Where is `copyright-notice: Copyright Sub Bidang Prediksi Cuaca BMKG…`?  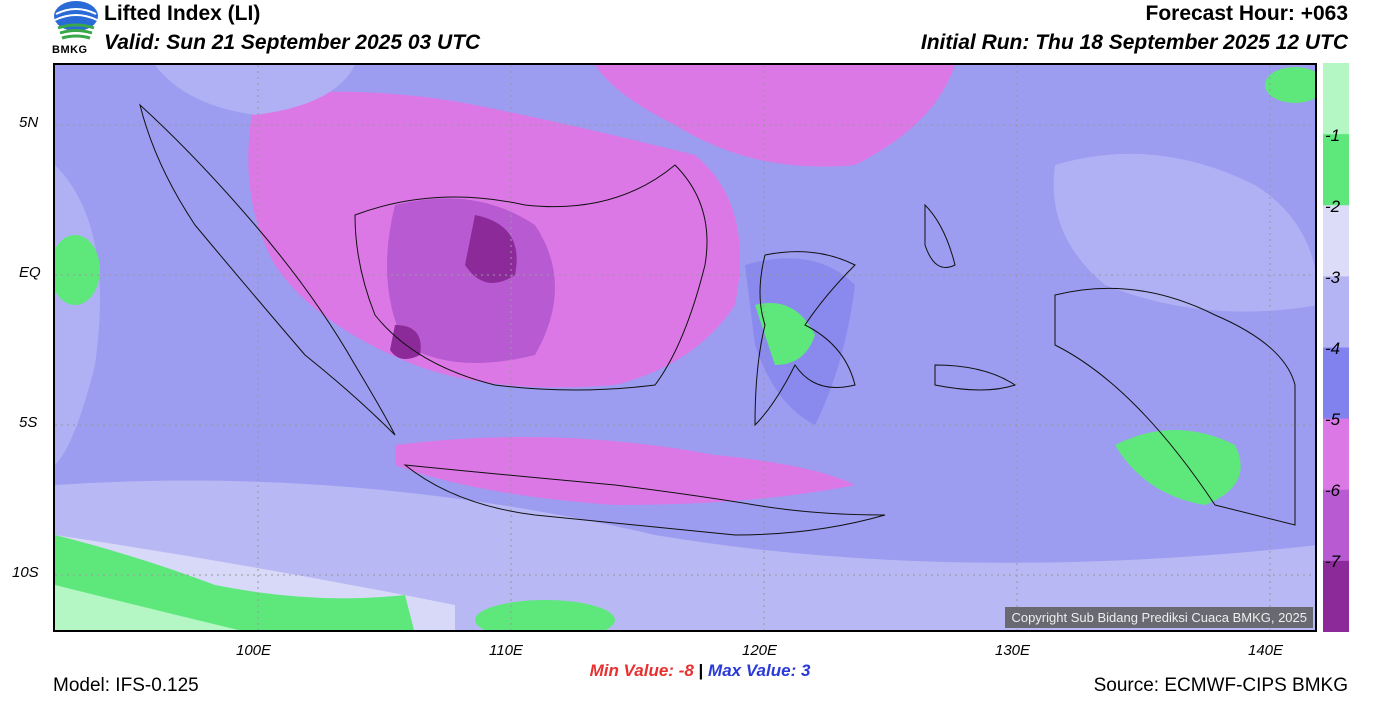
copyright-notice: Copyright Sub Bidang Prediksi Cuaca BMKG… is located at coordinates (1159, 617).